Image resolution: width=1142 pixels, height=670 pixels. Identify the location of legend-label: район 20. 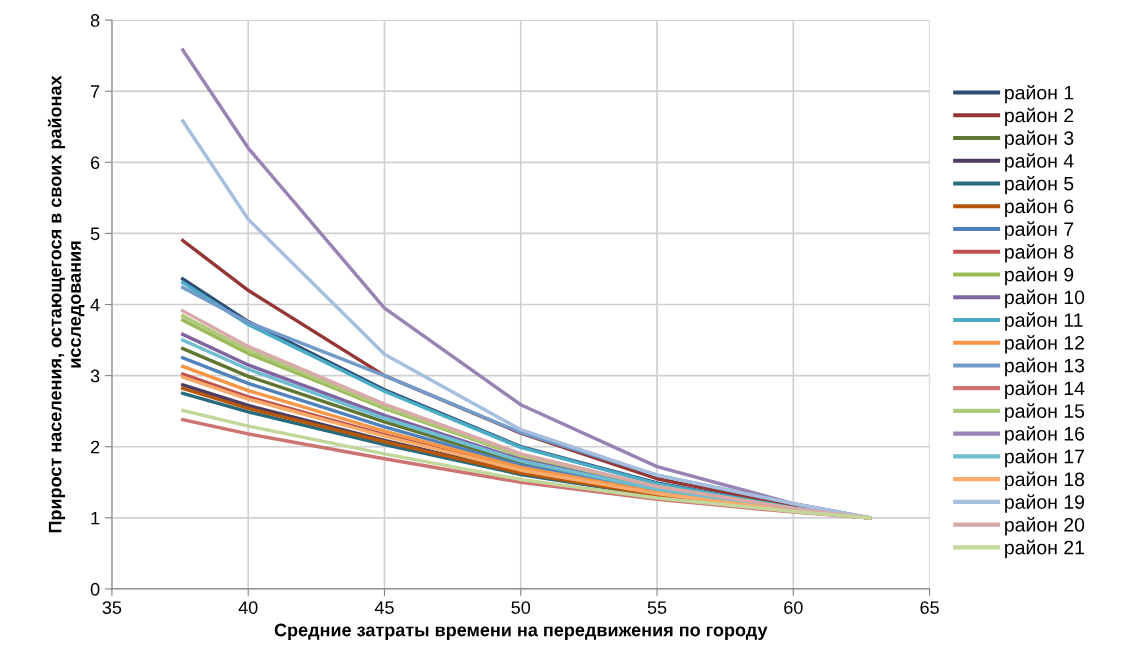
(1045, 526).